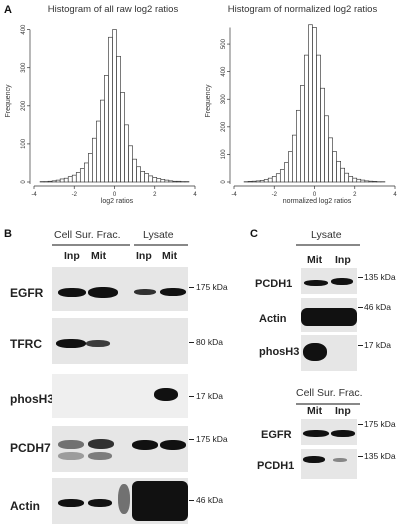 Image resolution: width=400 pixels, height=528 pixels. What do you see at coordinates (8, 101) in the screenshot?
I see `histogram-raw-ylabel: Frequency` at bounding box center [8, 101].